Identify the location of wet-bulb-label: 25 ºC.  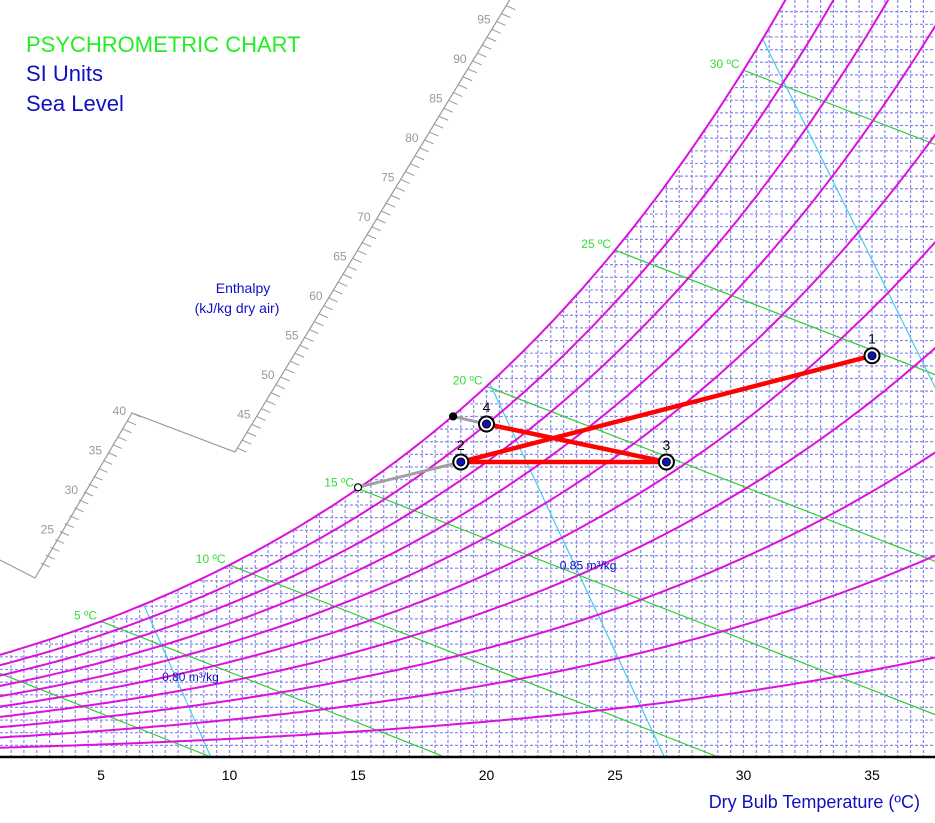
(596, 244).